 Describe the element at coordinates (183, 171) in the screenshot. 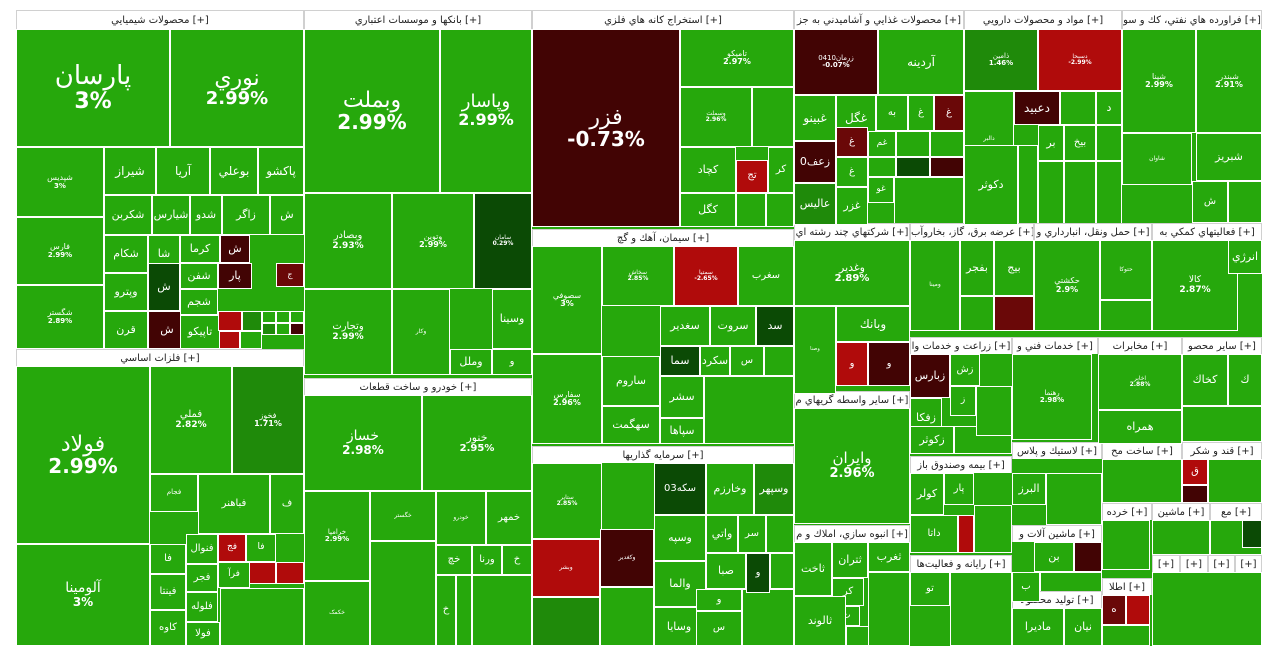

I see `stock-tile: آريا` at that location.